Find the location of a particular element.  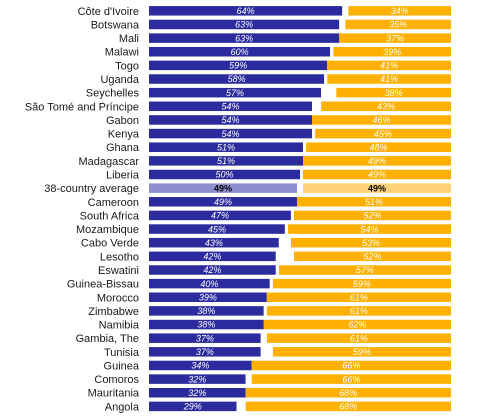

country-label: Madagascar is located at coordinates (108, 162).